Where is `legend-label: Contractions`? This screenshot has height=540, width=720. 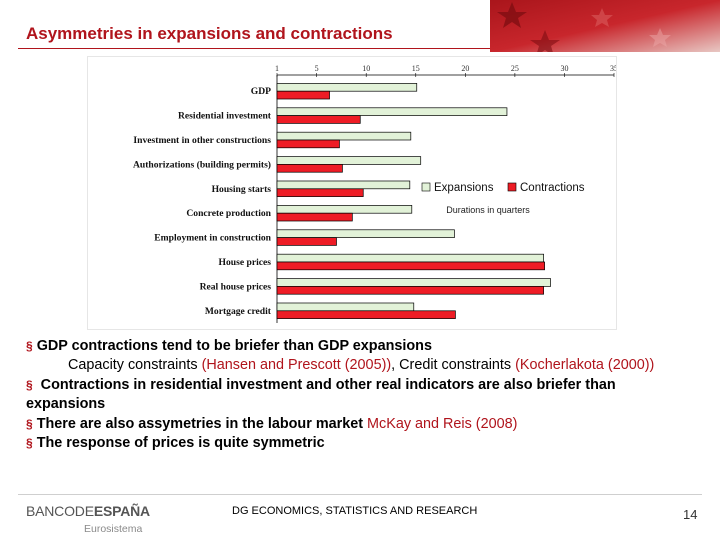 legend-label: Contractions is located at coordinates (552, 188).